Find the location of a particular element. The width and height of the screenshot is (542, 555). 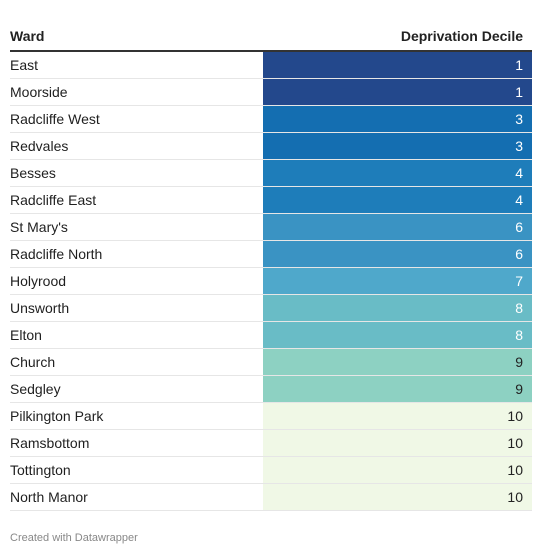

table-row: Holyrood 7 is located at coordinates (271, 281).